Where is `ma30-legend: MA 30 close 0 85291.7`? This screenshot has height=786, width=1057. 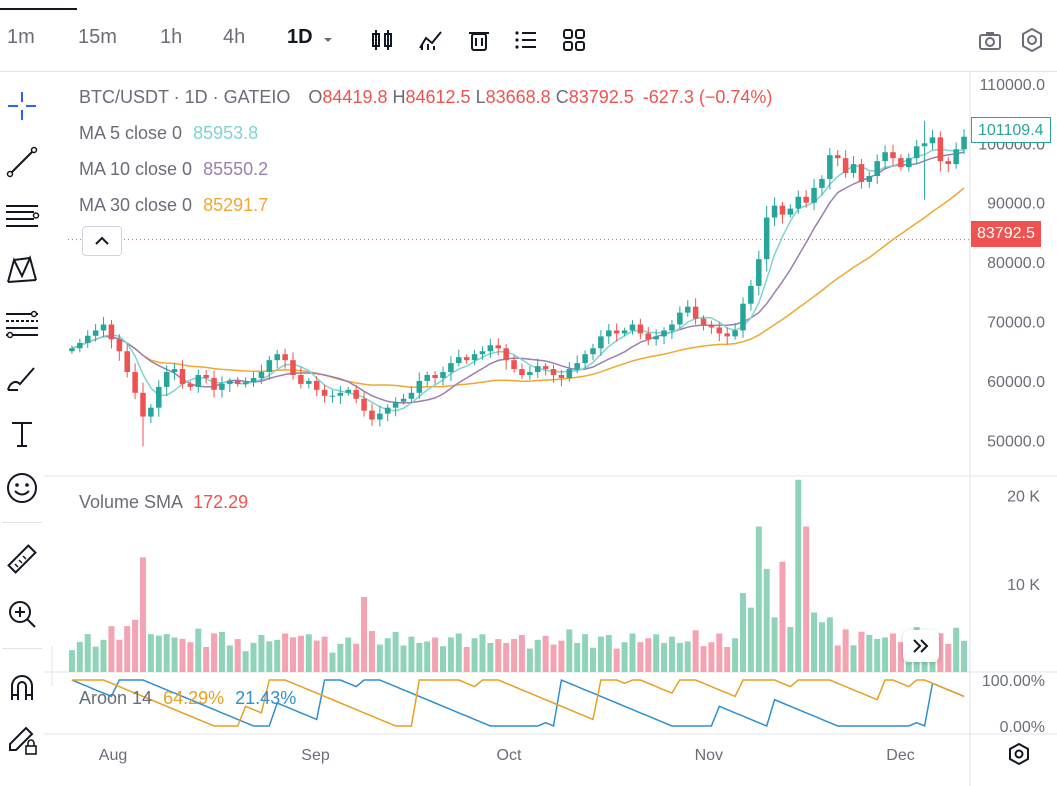
ma30-legend: MA 30 close 0 85291.7 is located at coordinates (173, 205).